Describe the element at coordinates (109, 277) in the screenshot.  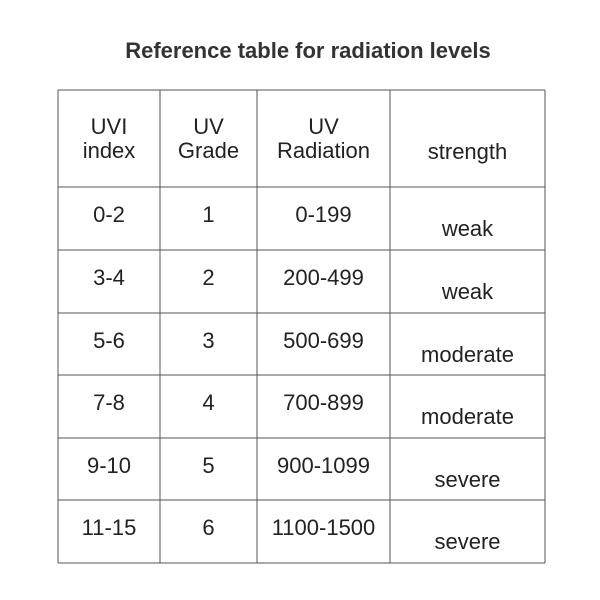
I see `table-cell: 3-4` at that location.